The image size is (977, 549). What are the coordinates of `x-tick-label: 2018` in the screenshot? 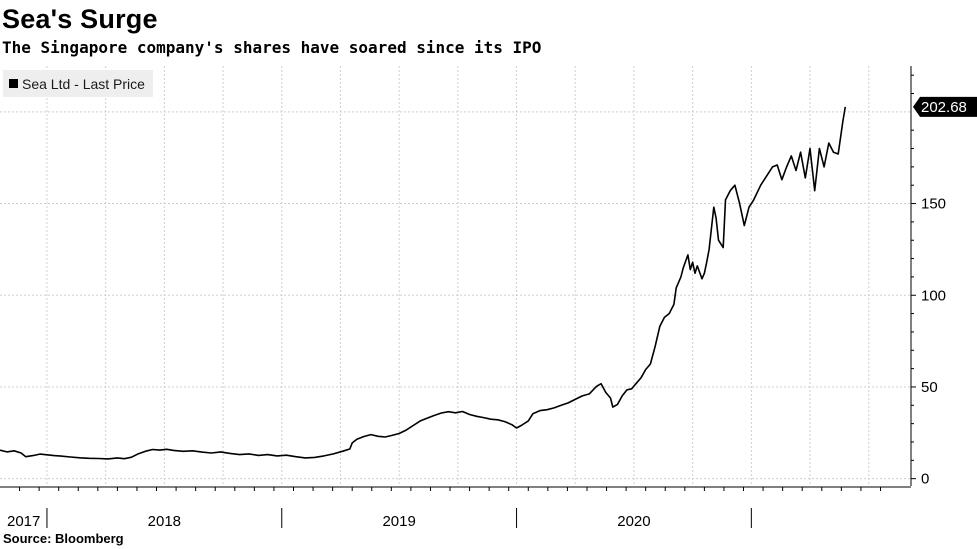 It's located at (164, 521).